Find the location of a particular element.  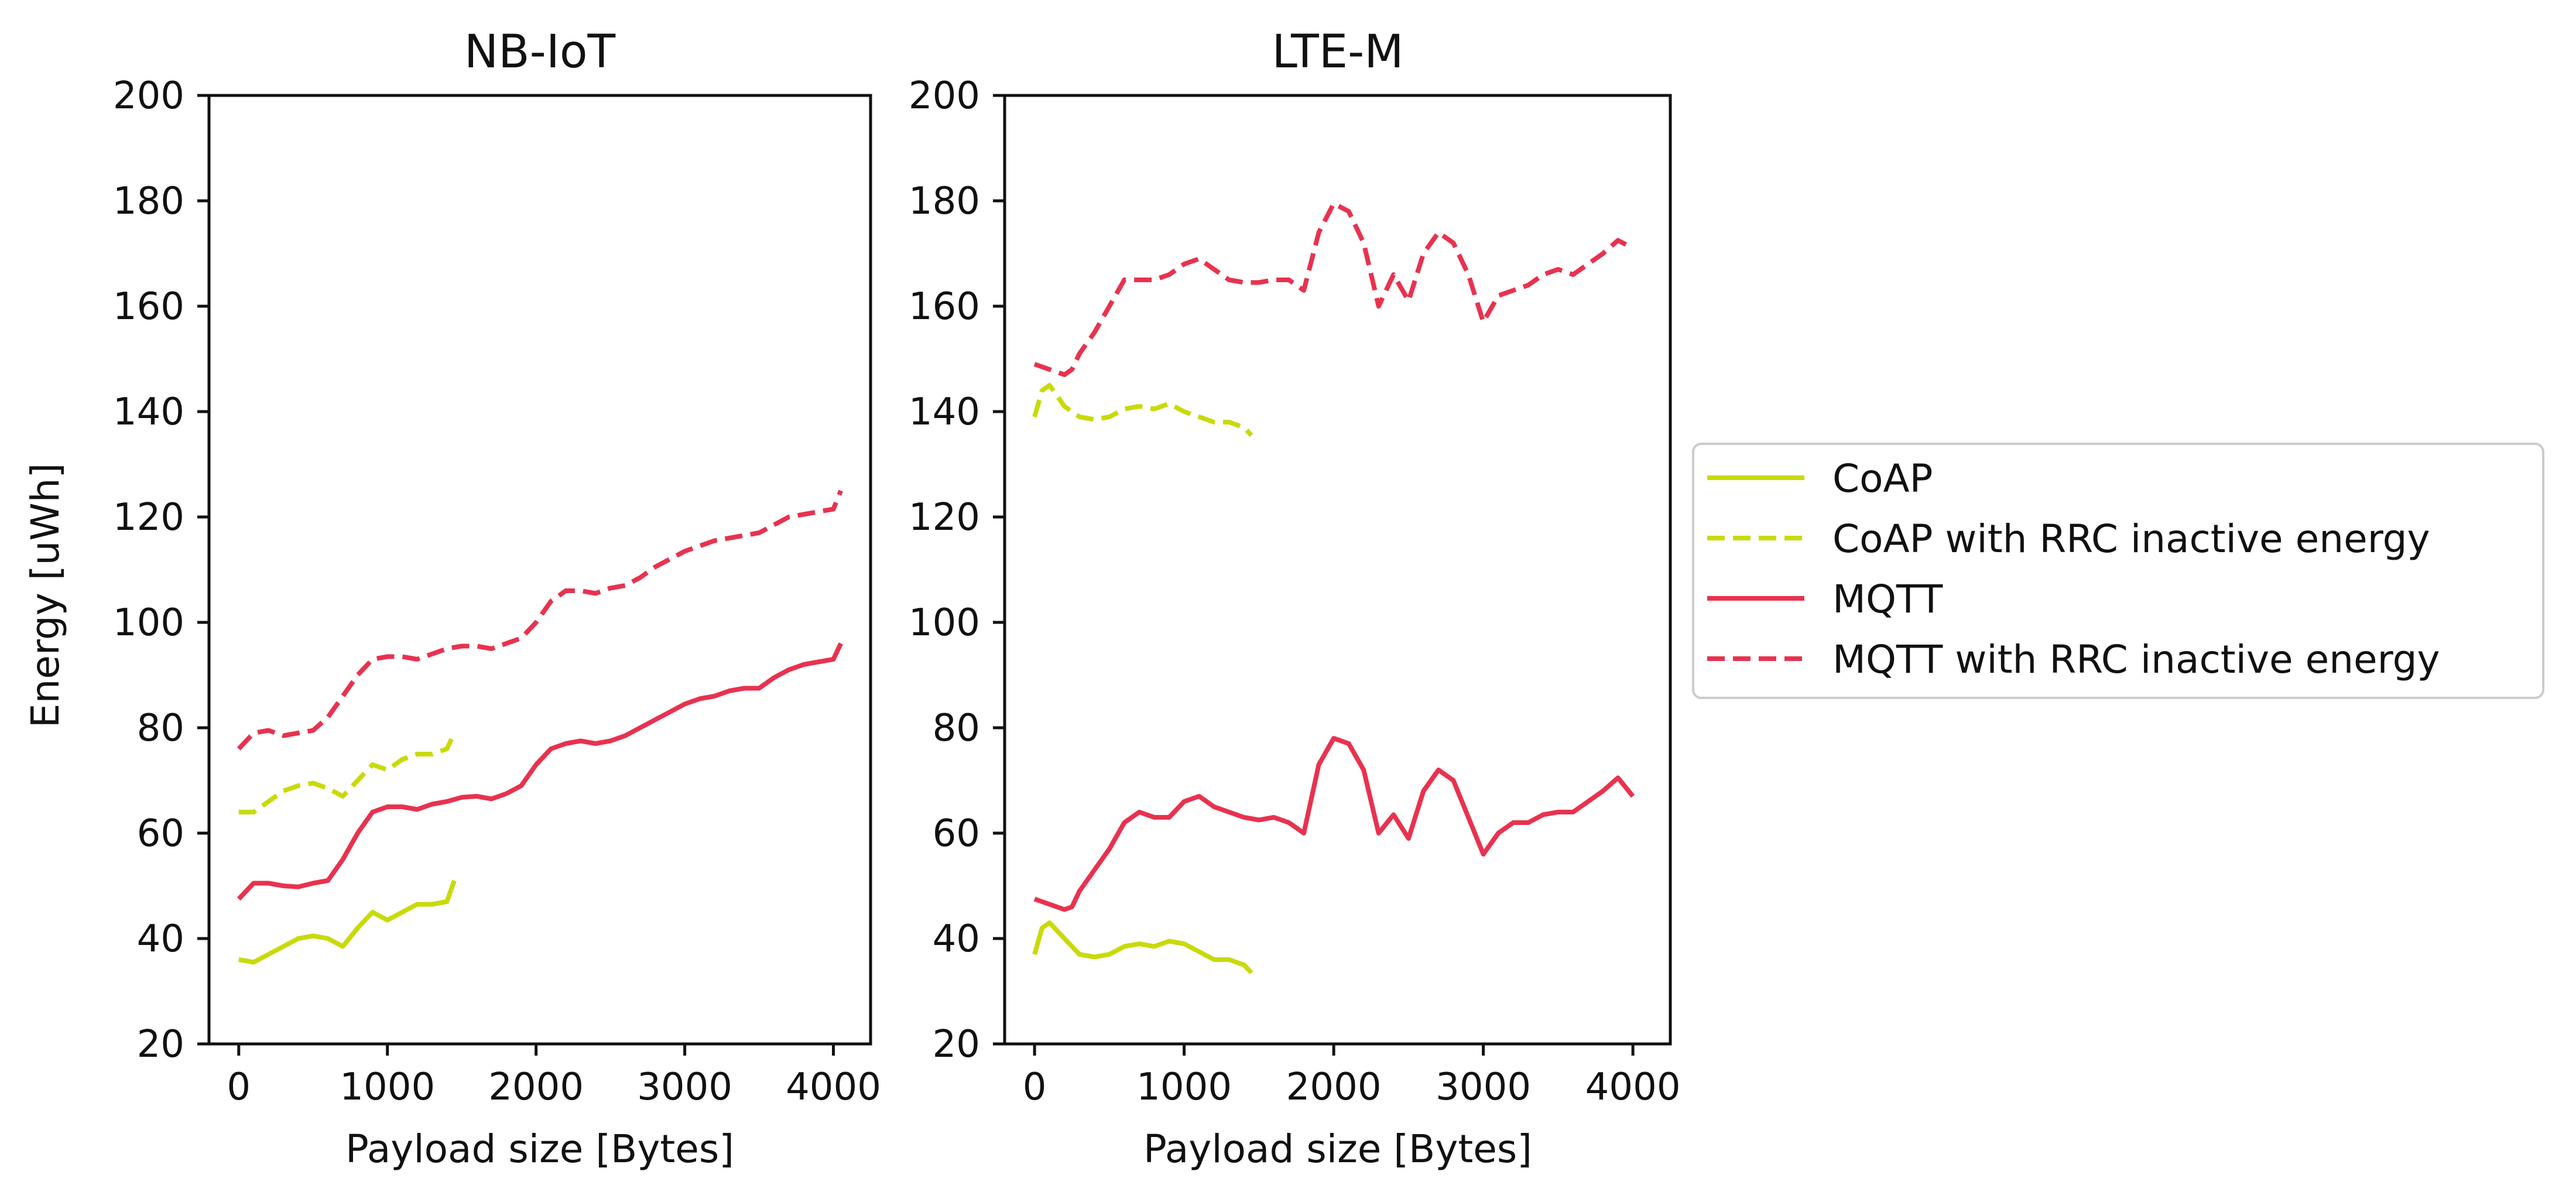

legend-label: CoAP with RRC inactive energy is located at coordinates (2131, 538).